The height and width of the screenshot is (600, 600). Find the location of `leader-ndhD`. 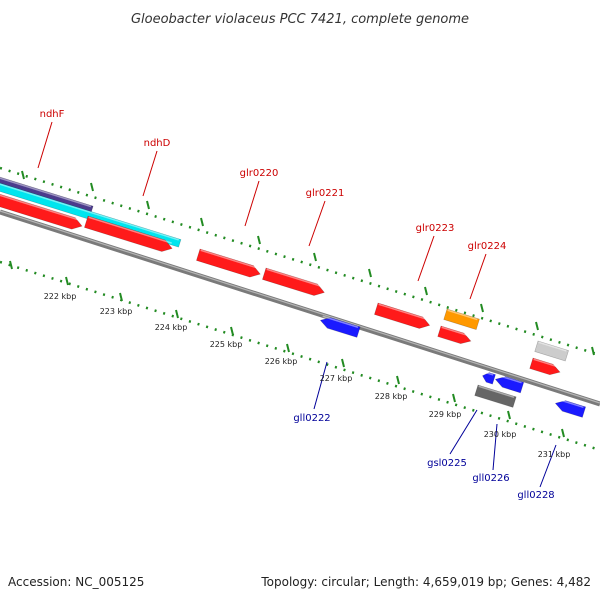

leader-ndhD is located at coordinates (150, 173).